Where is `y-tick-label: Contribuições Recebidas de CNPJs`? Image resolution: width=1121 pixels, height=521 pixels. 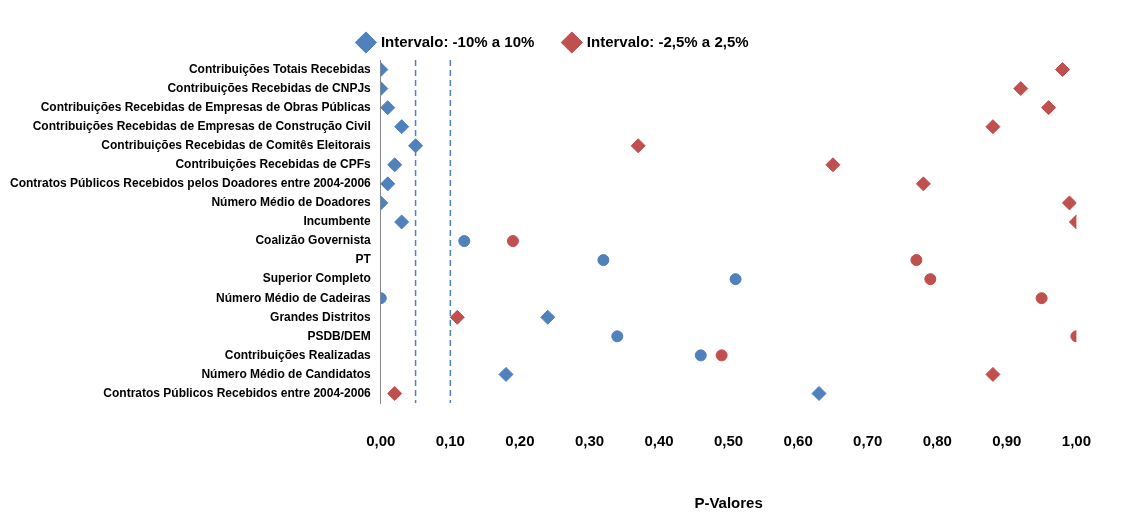 y-tick-label: Contribuições Recebidas de CNPJs is located at coordinates (269, 87).